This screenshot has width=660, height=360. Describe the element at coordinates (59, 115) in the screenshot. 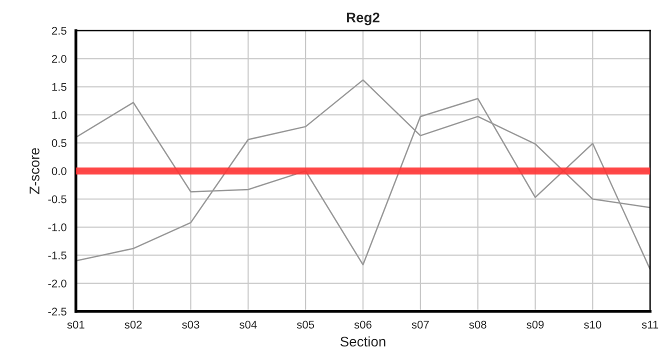

I see `y-tick-label: 1.0` at that location.